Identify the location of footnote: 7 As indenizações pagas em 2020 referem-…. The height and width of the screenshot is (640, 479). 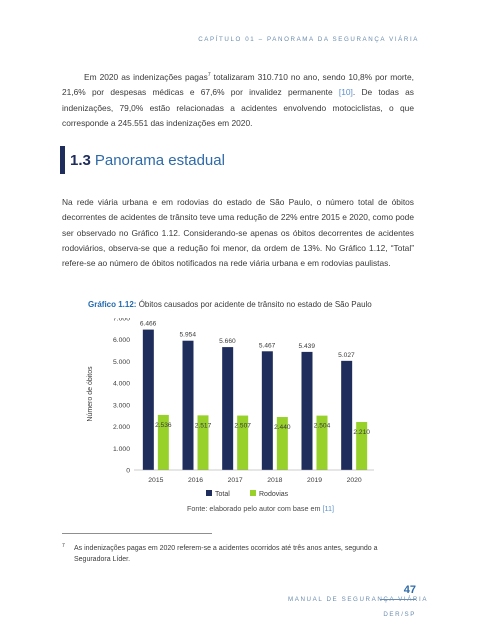
(238, 554).